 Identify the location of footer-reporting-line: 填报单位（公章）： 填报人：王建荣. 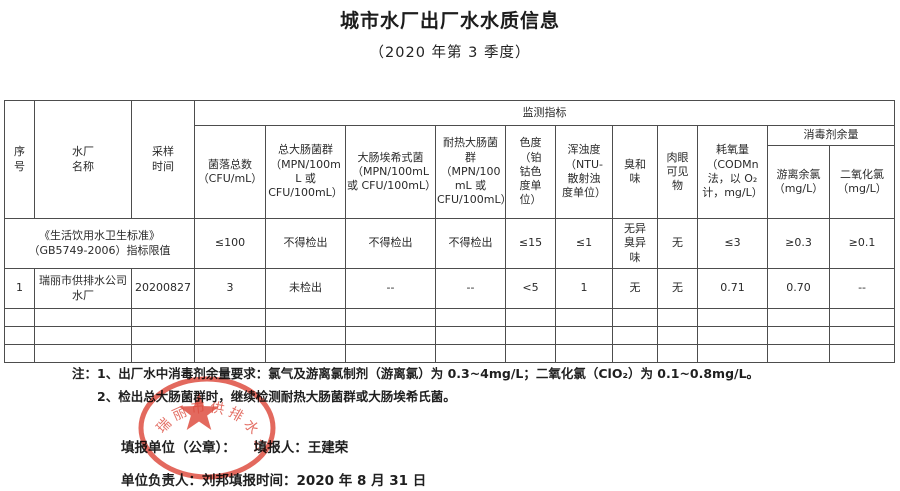
(234, 446).